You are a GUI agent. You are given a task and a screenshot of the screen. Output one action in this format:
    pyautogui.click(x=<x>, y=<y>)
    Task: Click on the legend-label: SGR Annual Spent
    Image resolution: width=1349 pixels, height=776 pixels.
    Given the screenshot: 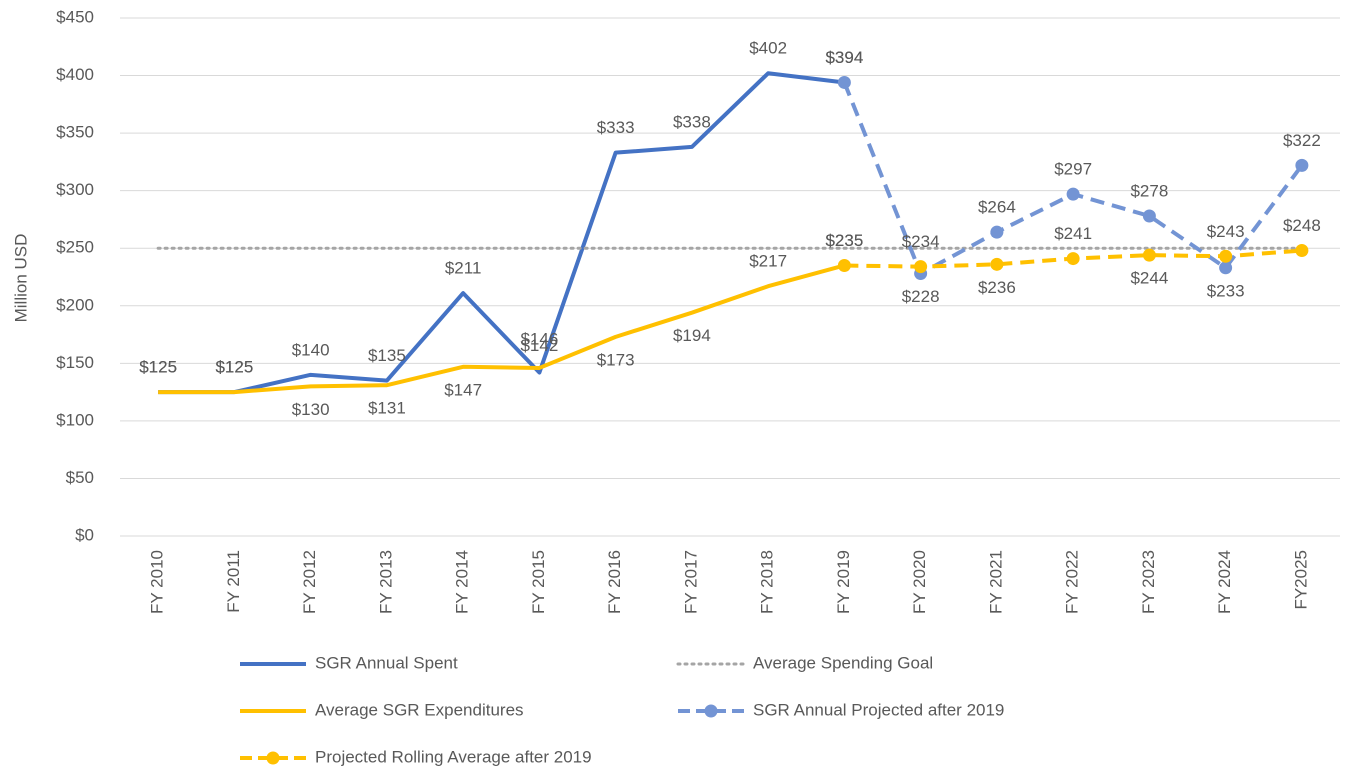 What is the action you would take?
    pyautogui.click(x=386, y=662)
    